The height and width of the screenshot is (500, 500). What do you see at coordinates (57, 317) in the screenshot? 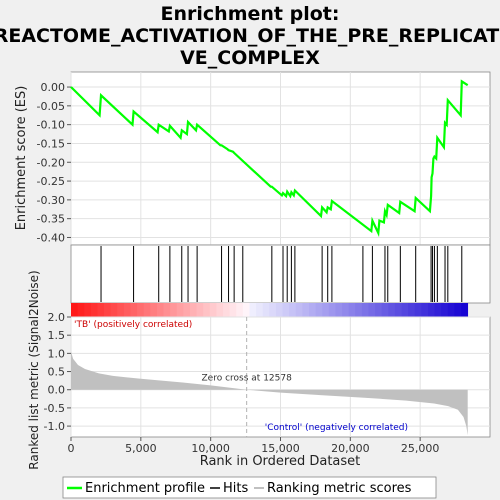
I see `metric-y-tick-label: 2.0` at bounding box center [57, 317].